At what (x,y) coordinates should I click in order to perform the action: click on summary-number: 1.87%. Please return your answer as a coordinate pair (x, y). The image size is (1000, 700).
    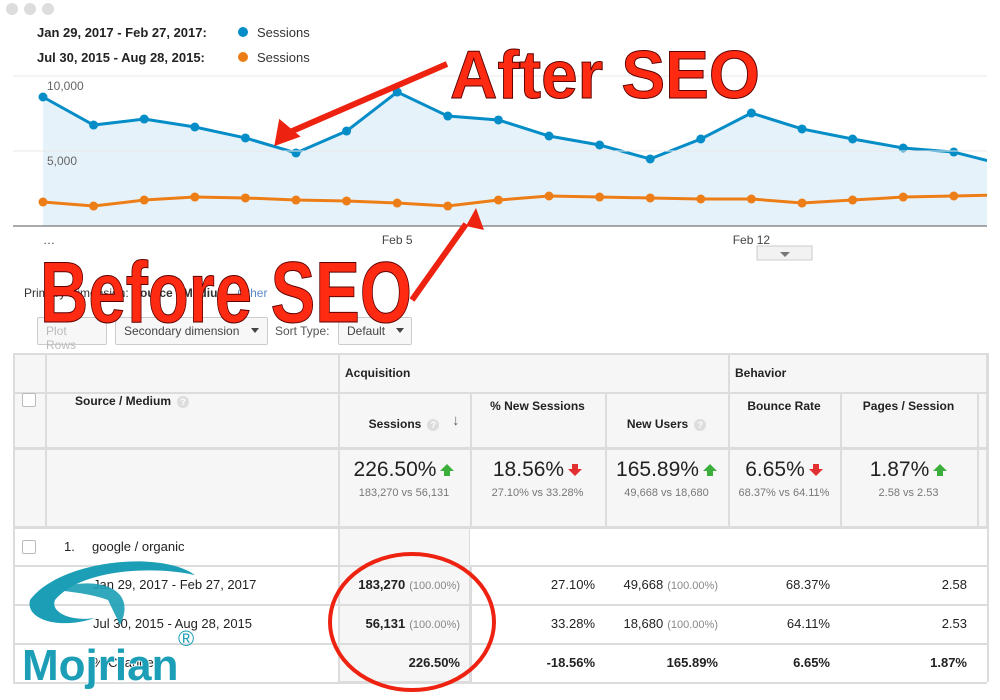
    Looking at the image, I should click on (899, 469).